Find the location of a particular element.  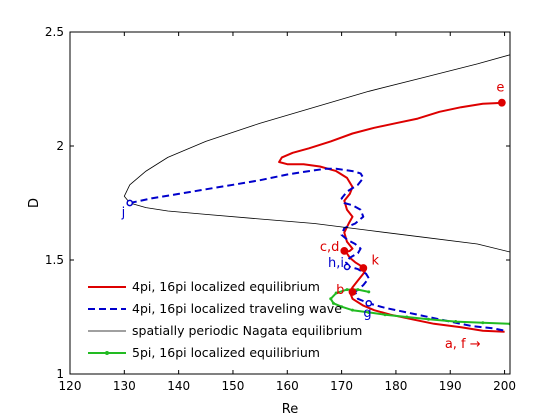

x-tick-label: 200 is located at coordinates (504, 386).